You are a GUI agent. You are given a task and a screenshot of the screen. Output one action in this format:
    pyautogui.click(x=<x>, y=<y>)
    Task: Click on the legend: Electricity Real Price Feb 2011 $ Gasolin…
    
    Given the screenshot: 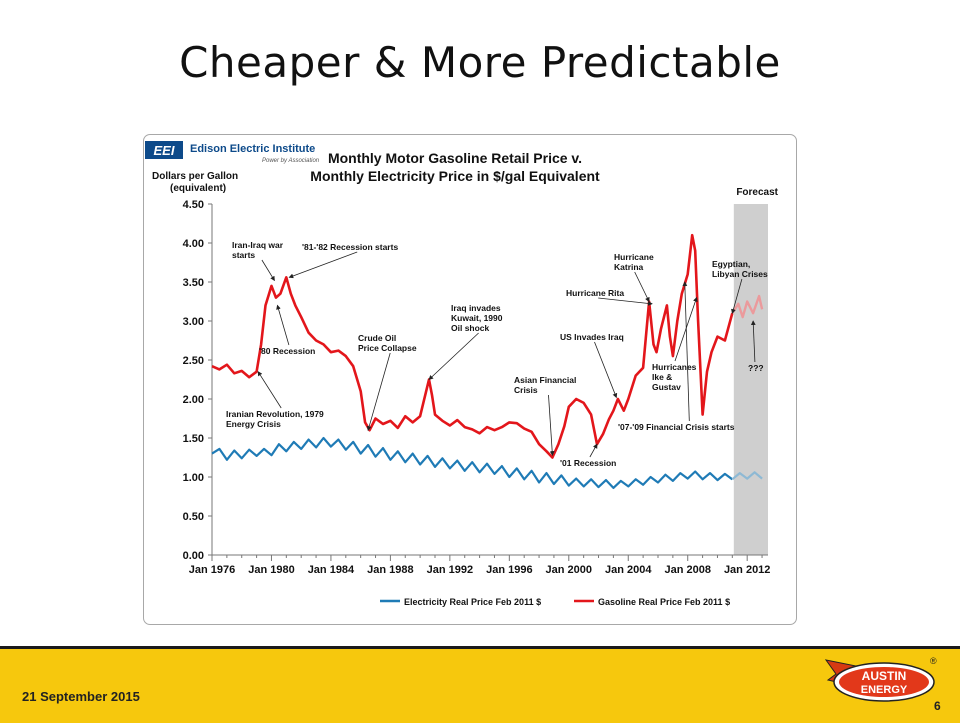 What is the action you would take?
    pyautogui.click(x=555, y=602)
    